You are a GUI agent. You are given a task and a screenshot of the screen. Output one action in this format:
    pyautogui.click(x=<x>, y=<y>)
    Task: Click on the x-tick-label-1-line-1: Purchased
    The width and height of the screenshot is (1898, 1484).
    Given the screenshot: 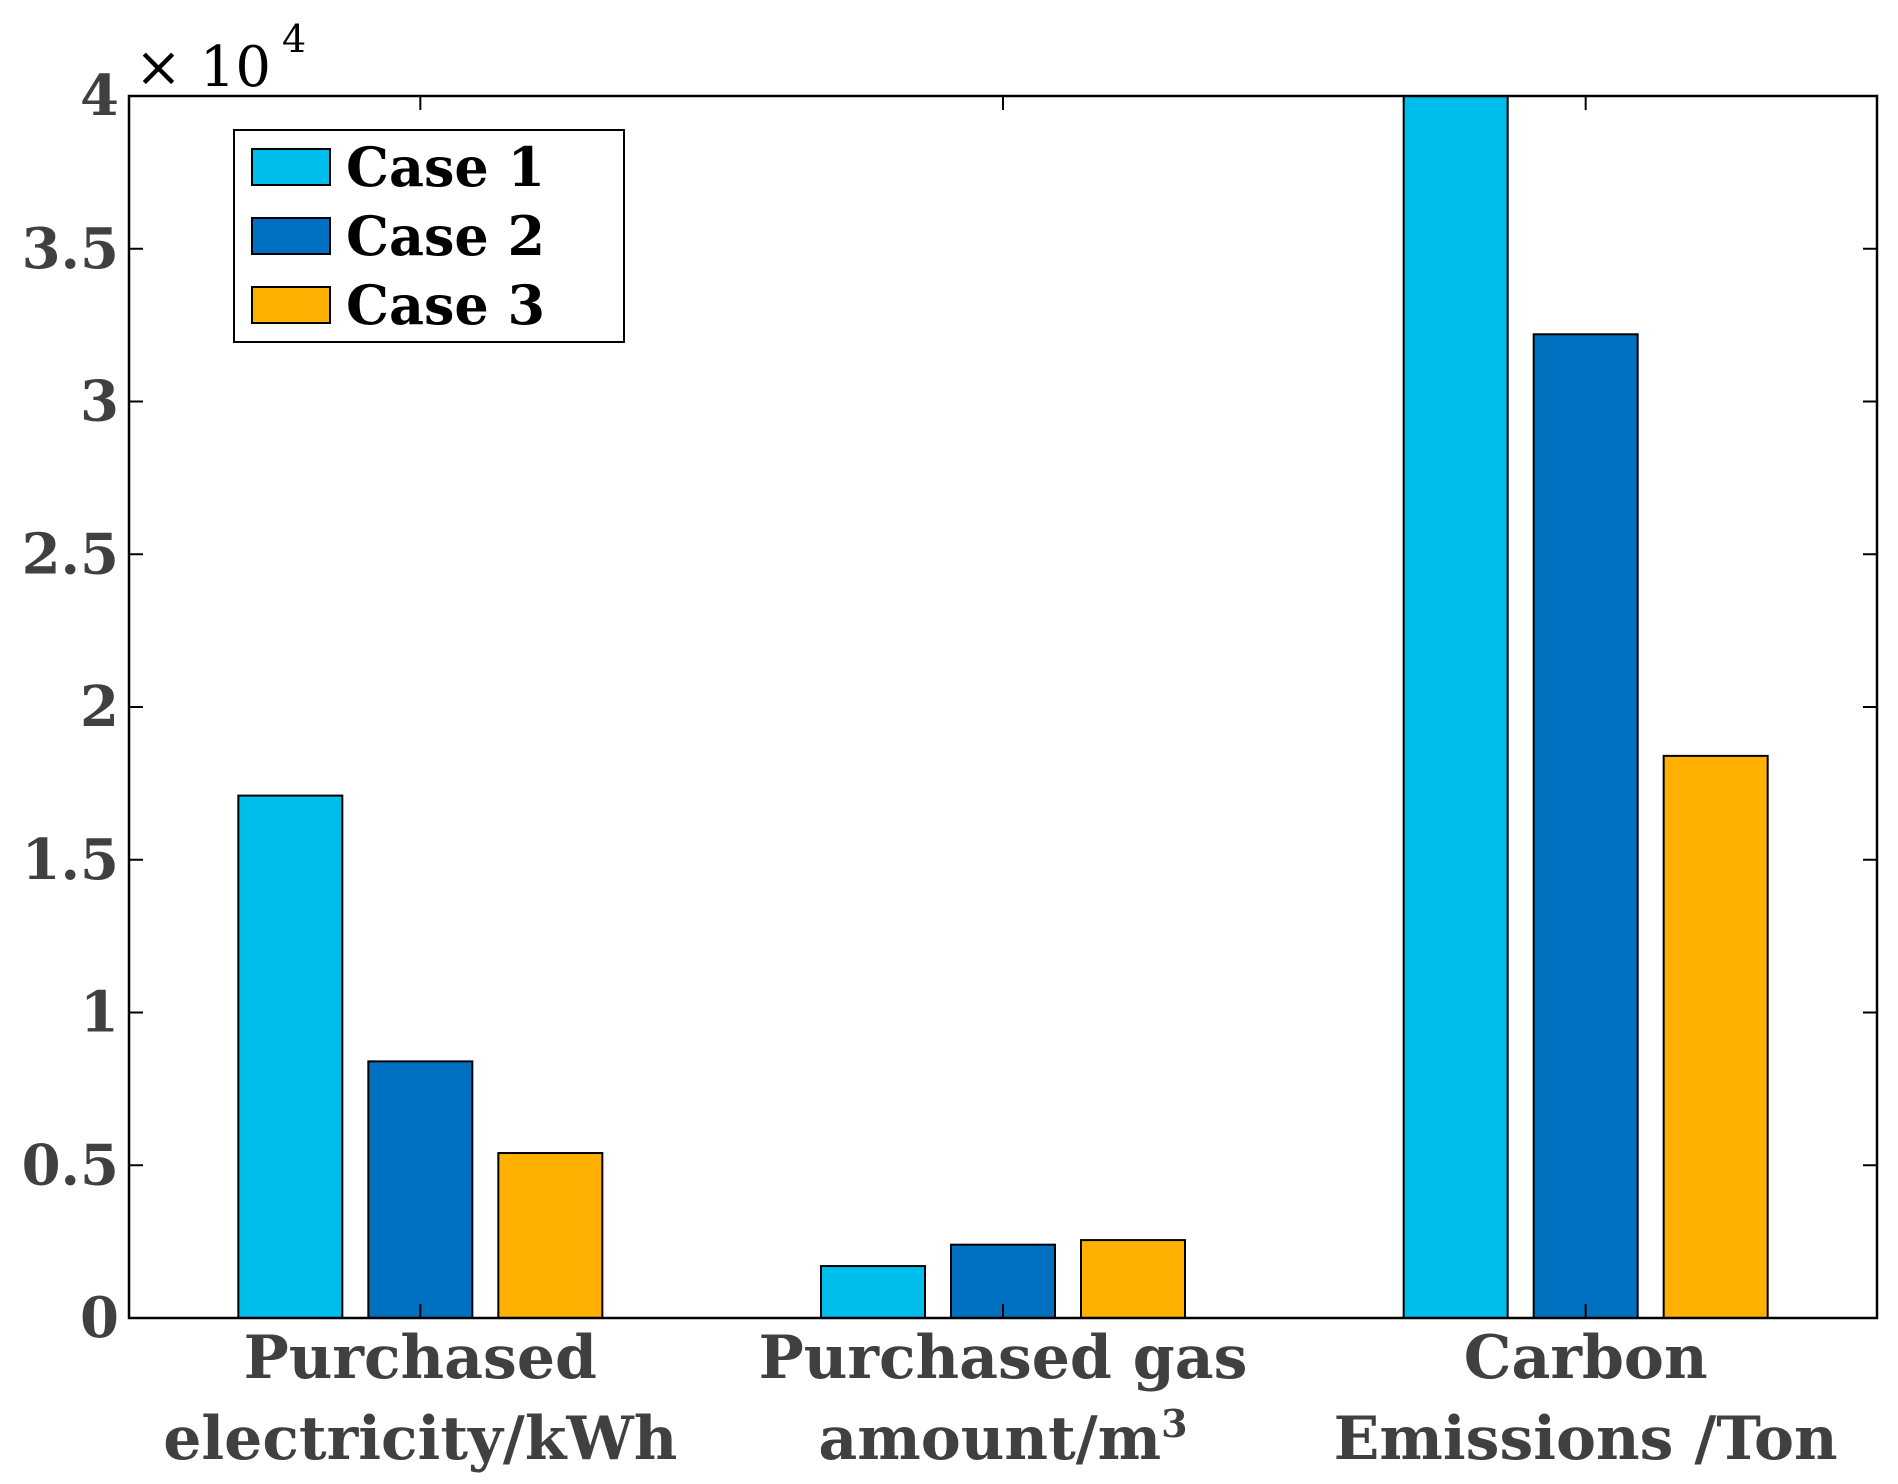 What is the action you would take?
    pyautogui.click(x=420, y=1358)
    